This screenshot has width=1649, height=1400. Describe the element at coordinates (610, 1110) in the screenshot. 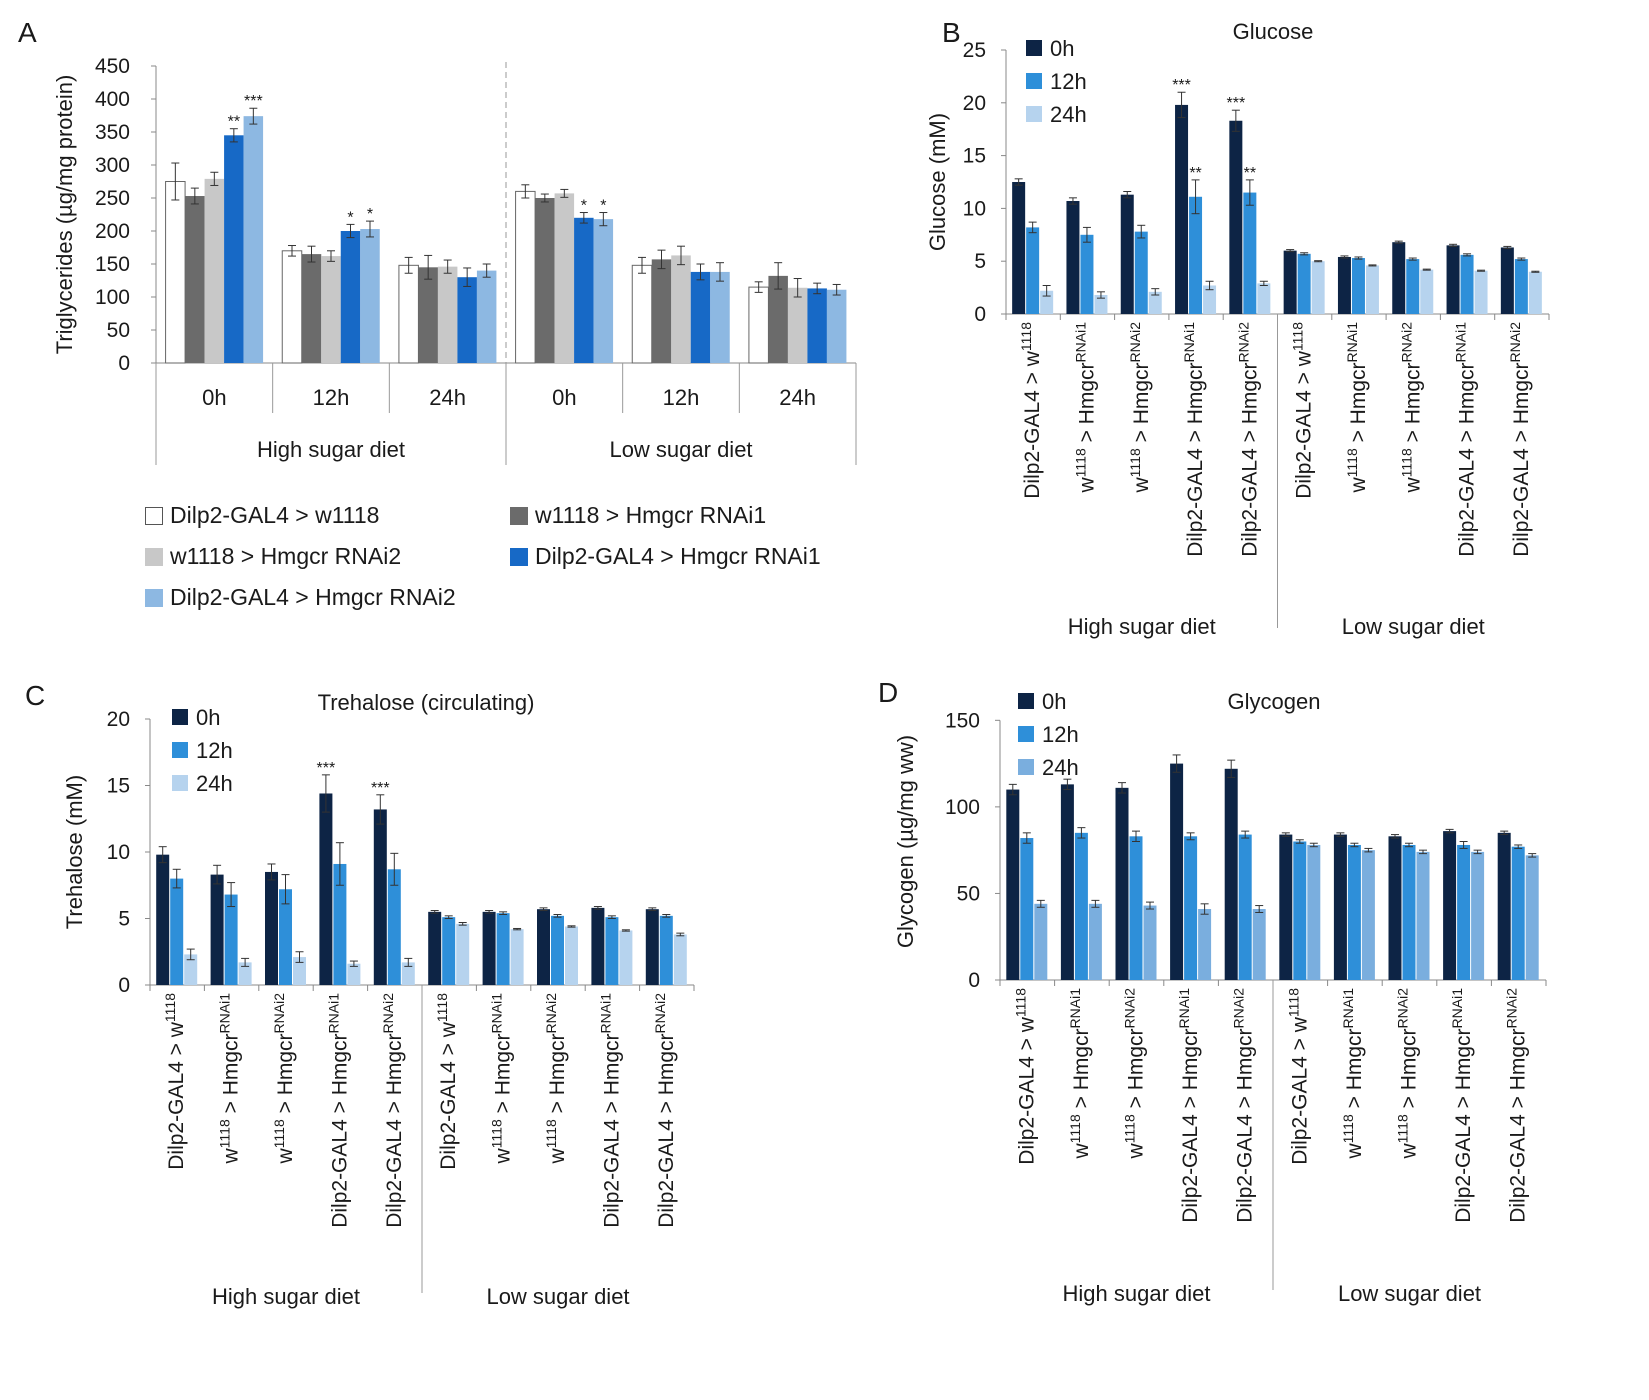

I see `x-category-label: Dilp2-GAL4 > HmgcrRNAi1` at that location.